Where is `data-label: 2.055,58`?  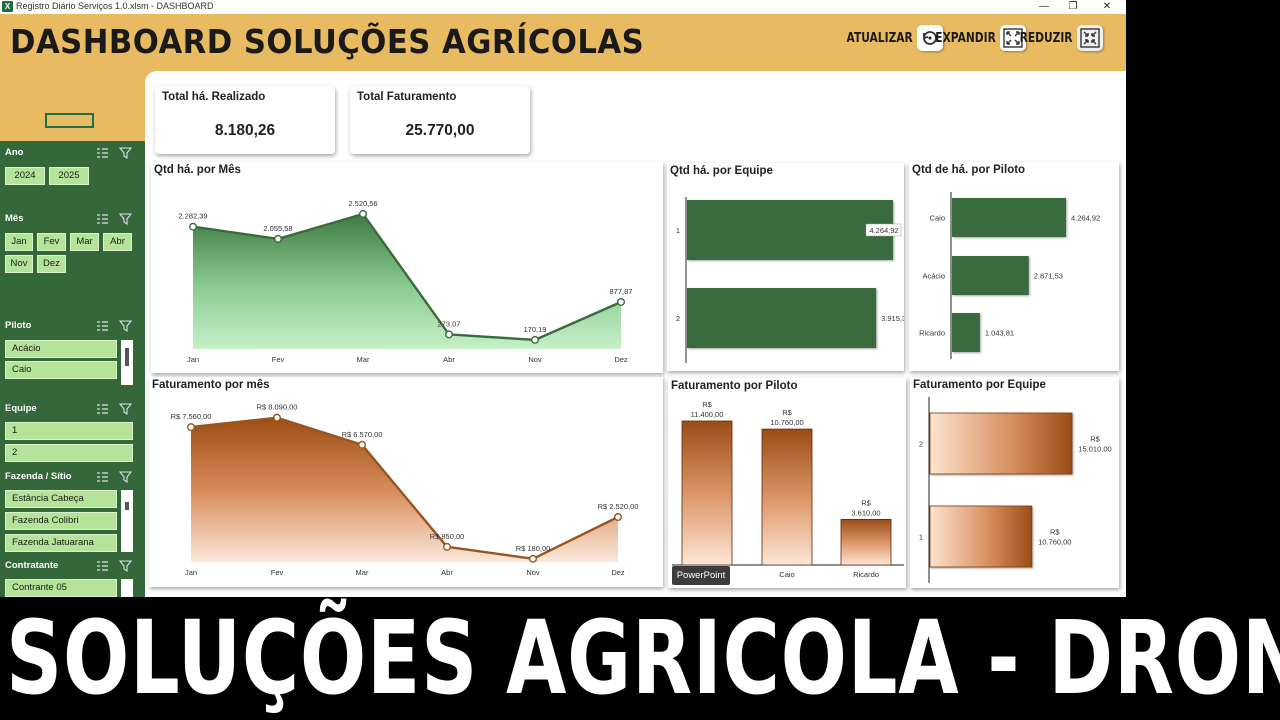 data-label: 2.055,58 is located at coordinates (277, 228).